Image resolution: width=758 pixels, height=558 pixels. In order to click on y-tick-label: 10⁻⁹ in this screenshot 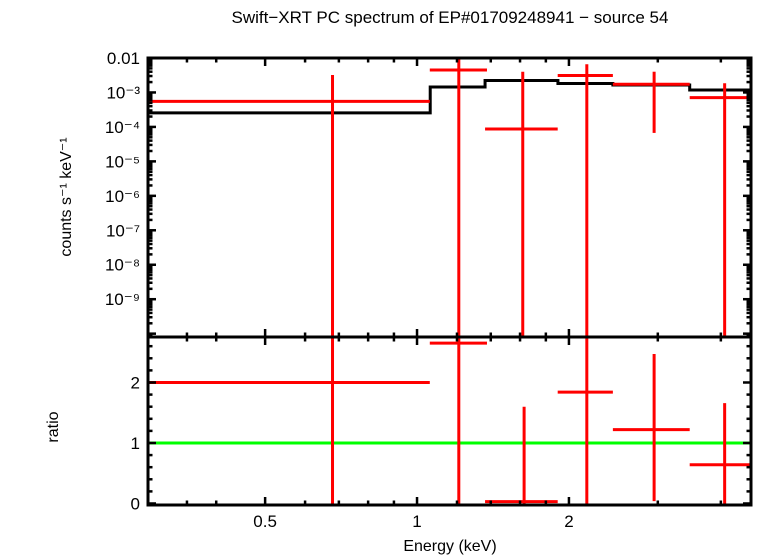, I will do `click(122, 299)`.